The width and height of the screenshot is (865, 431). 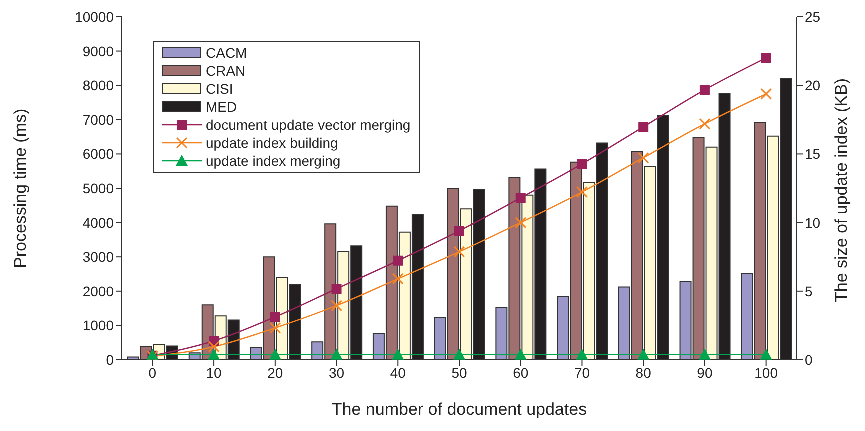 I want to click on y-tick-label: 4000, so click(x=98, y=222).